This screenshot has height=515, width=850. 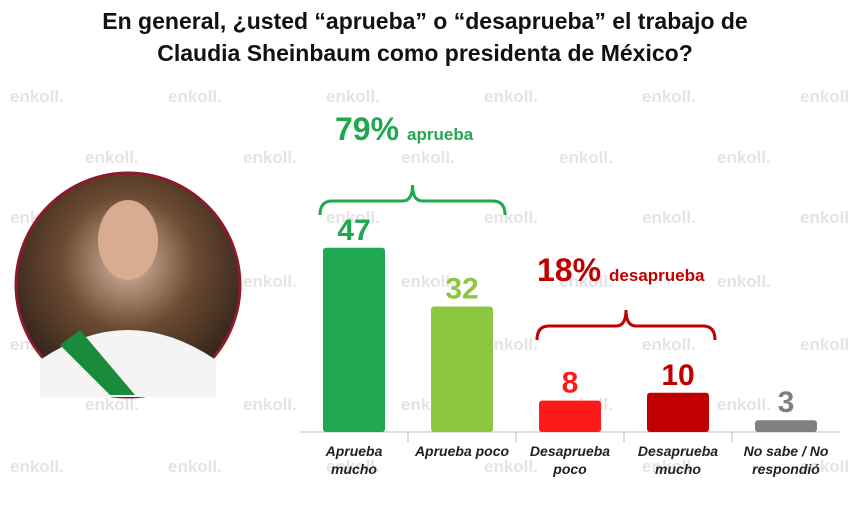 What do you see at coordinates (657, 275) in the screenshot?
I see `annotation-text: desaprueba` at bounding box center [657, 275].